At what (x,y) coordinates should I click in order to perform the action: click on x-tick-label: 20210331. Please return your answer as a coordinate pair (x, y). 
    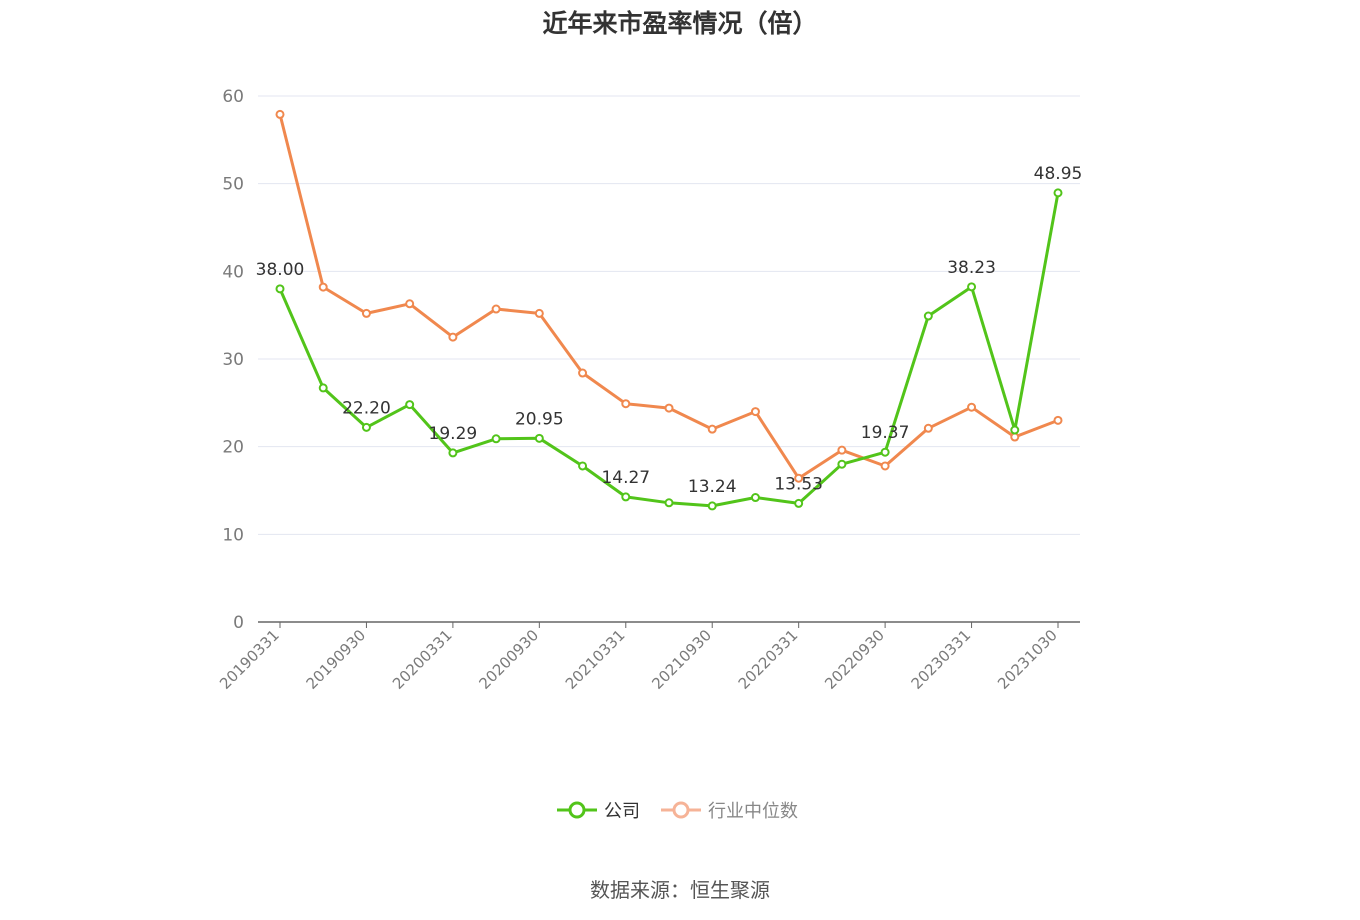
    Looking at the image, I should click on (595, 659).